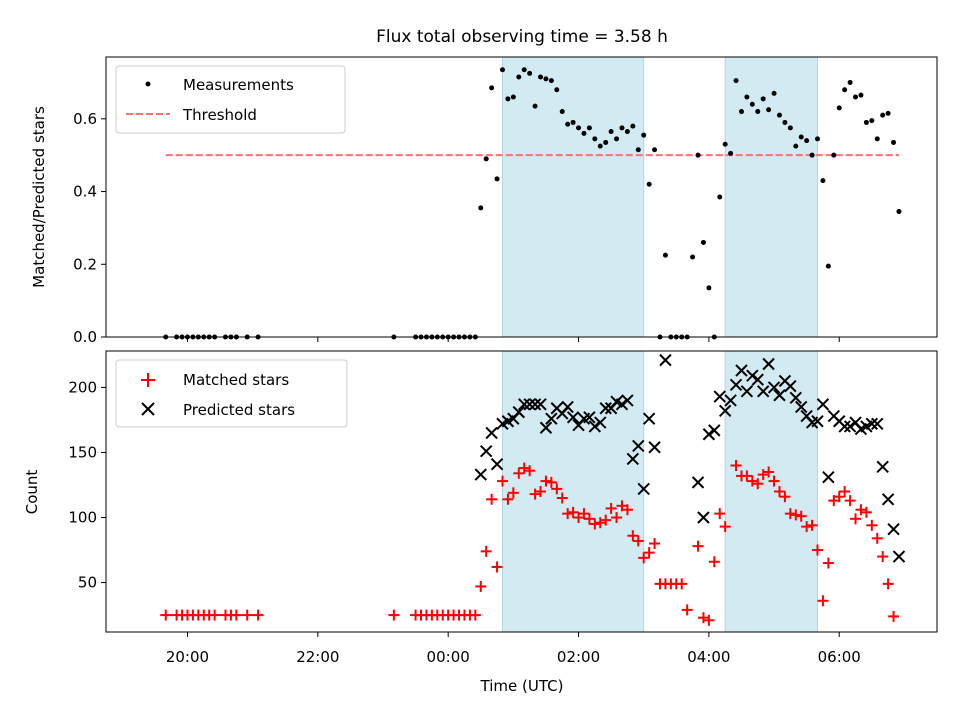 The image size is (960, 720). I want to click on legend-predicted-marker, so click(148, 409).